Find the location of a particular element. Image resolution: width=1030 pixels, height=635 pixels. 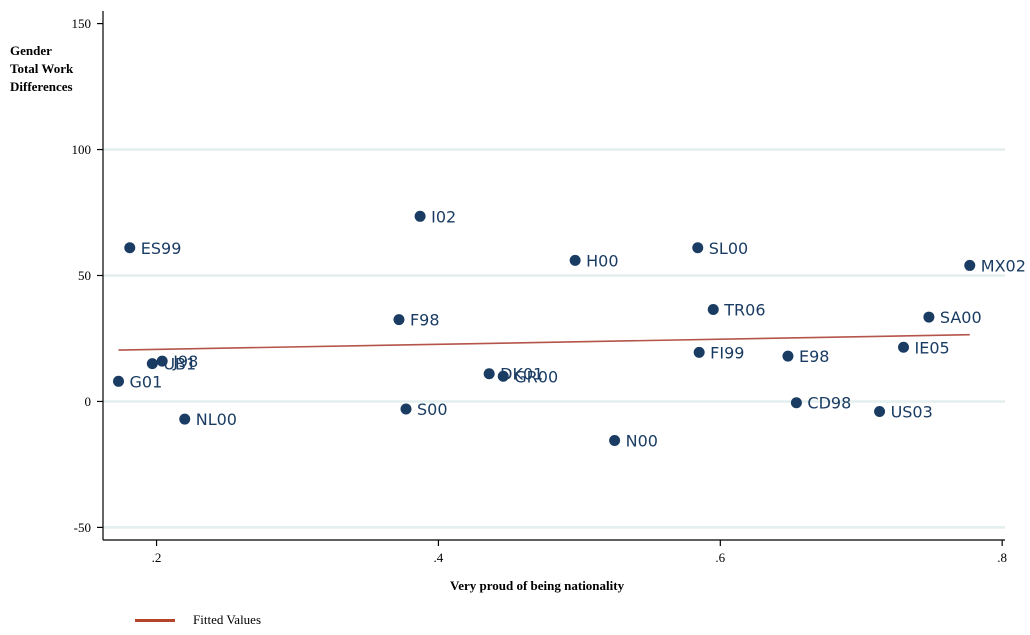

point-label: G01 is located at coordinates (146, 381).